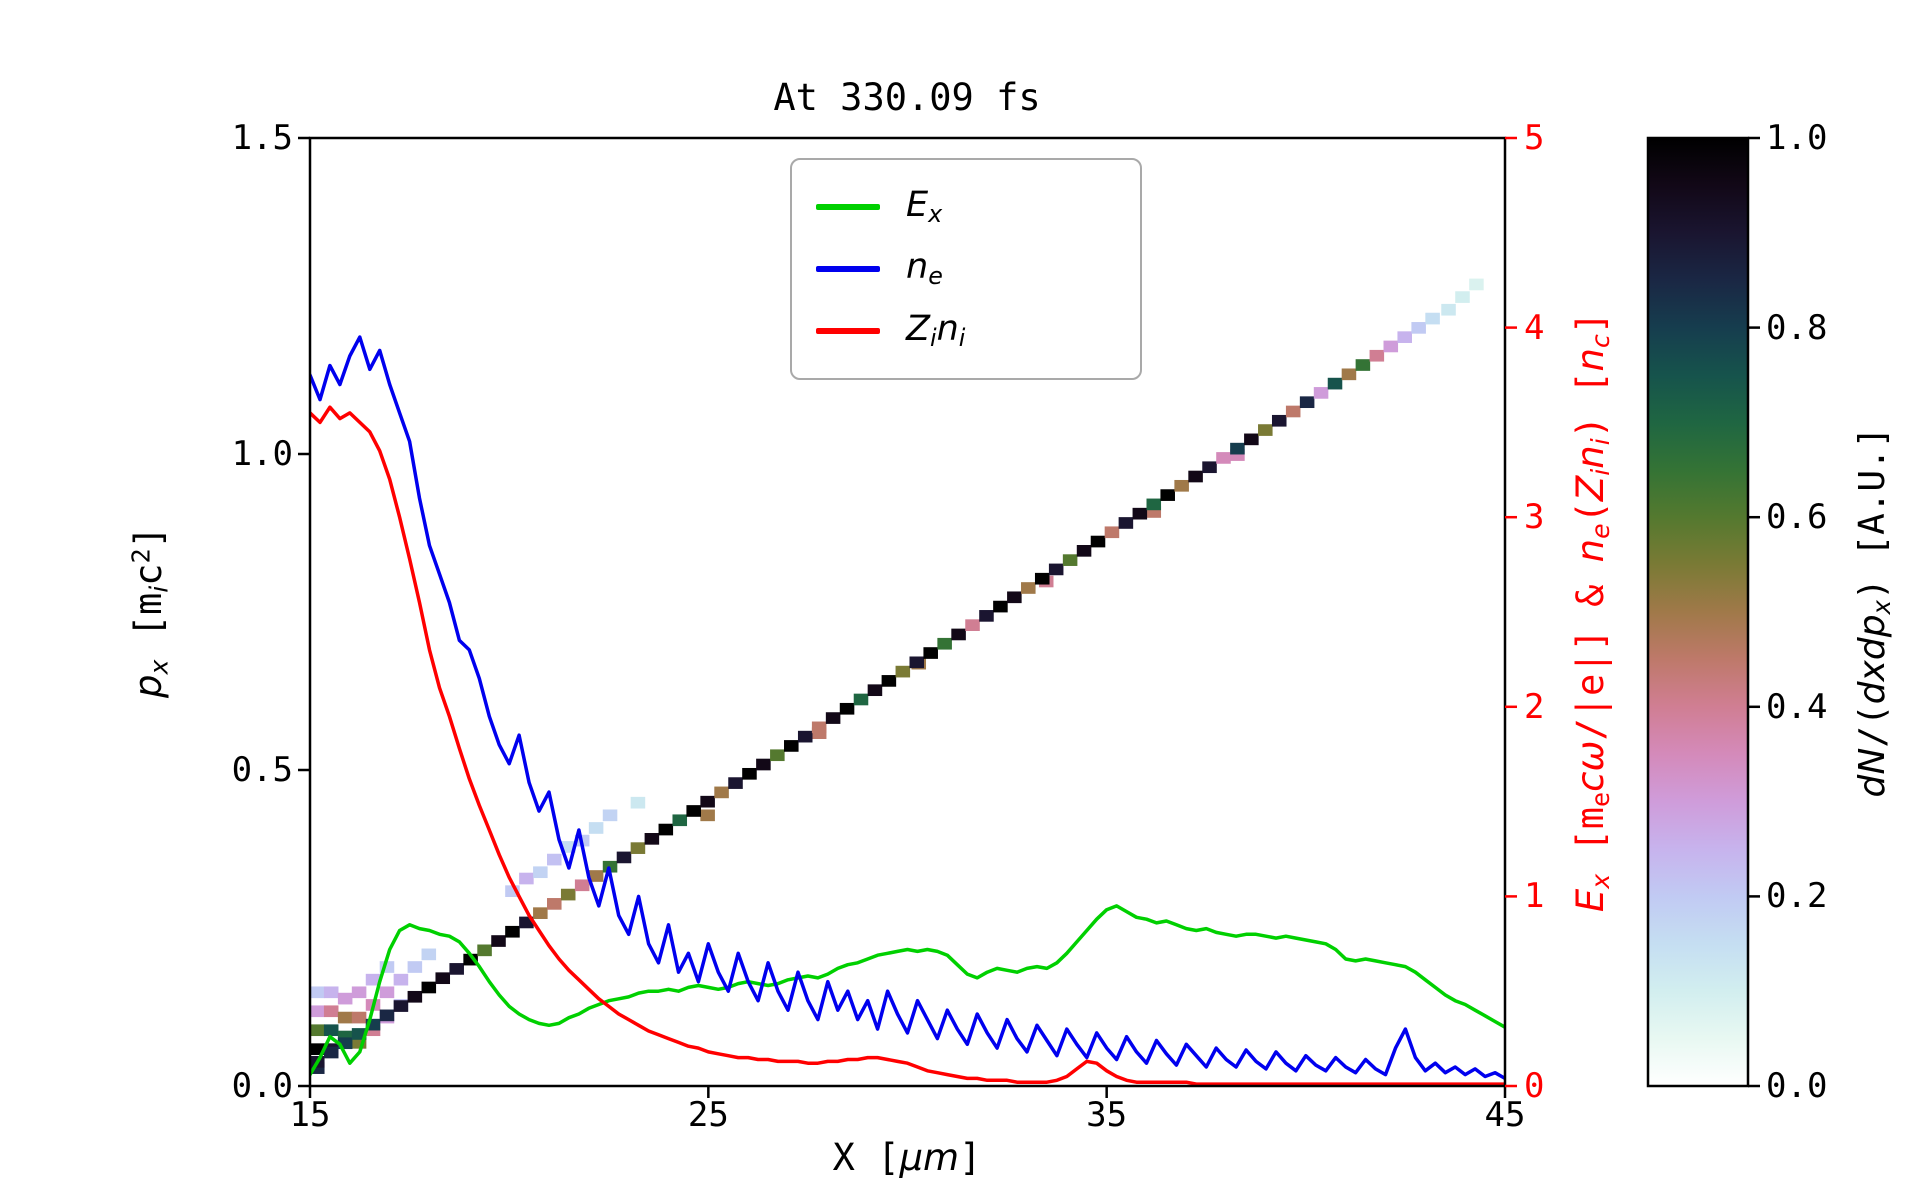  What do you see at coordinates (149, 686) in the screenshot?
I see `text-segment: p` at bounding box center [149, 686].